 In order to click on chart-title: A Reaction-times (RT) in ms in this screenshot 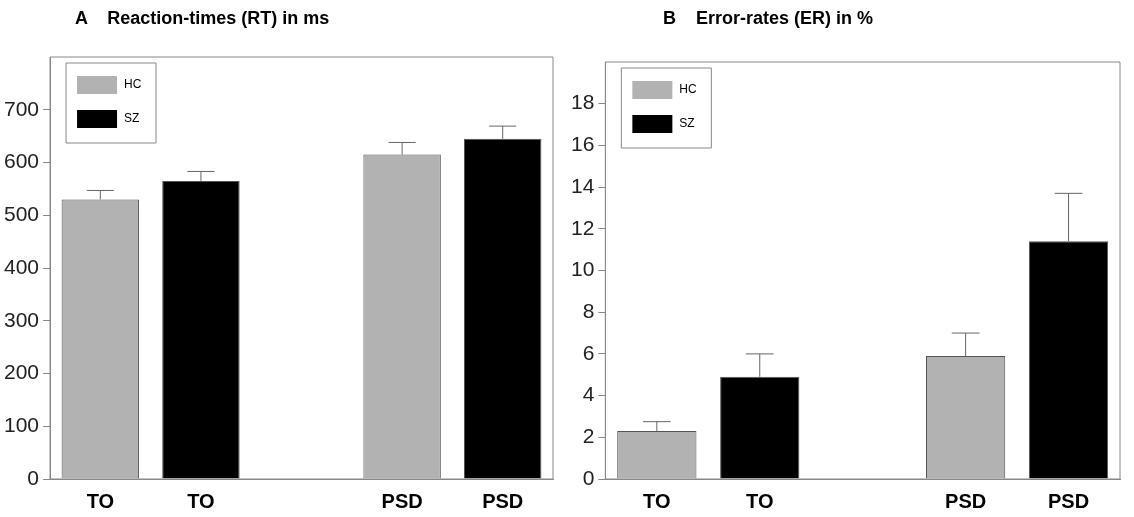, I will do `click(202, 18)`.